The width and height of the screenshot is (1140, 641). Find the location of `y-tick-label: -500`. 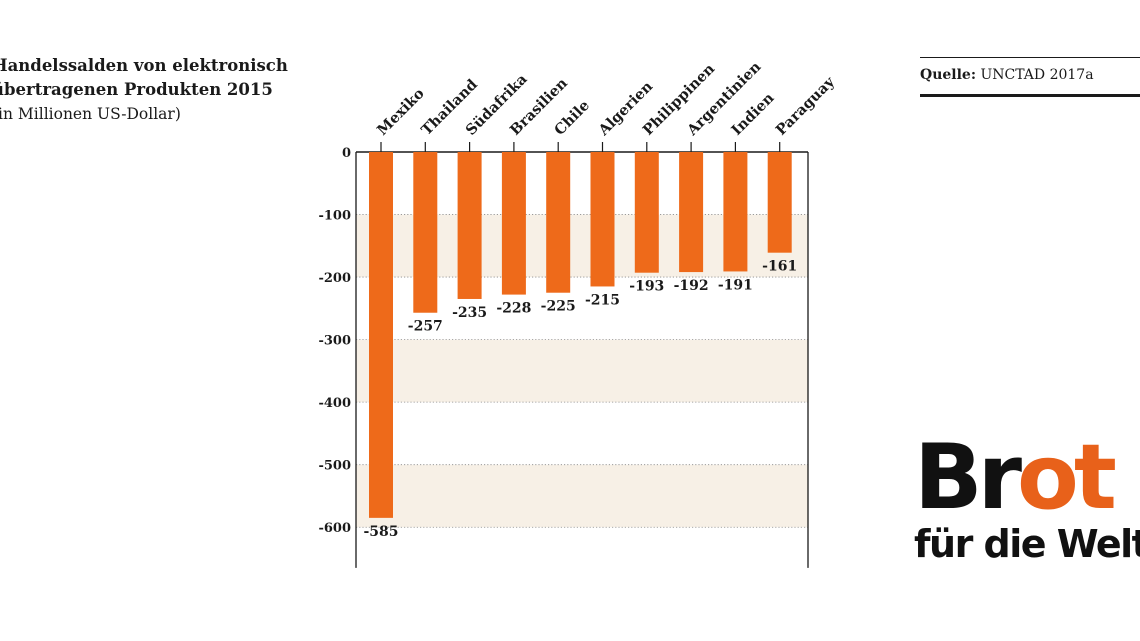

y-tick-label: -500 is located at coordinates (334, 466).